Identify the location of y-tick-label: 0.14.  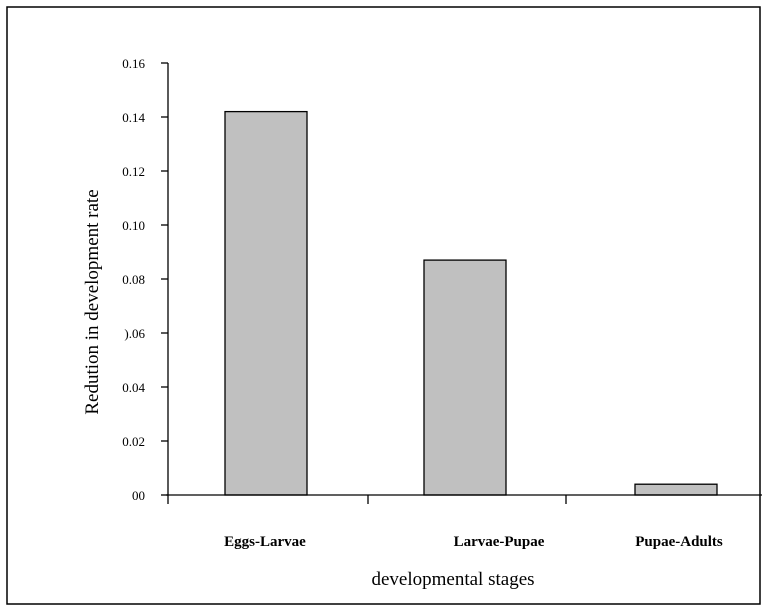
(133, 117).